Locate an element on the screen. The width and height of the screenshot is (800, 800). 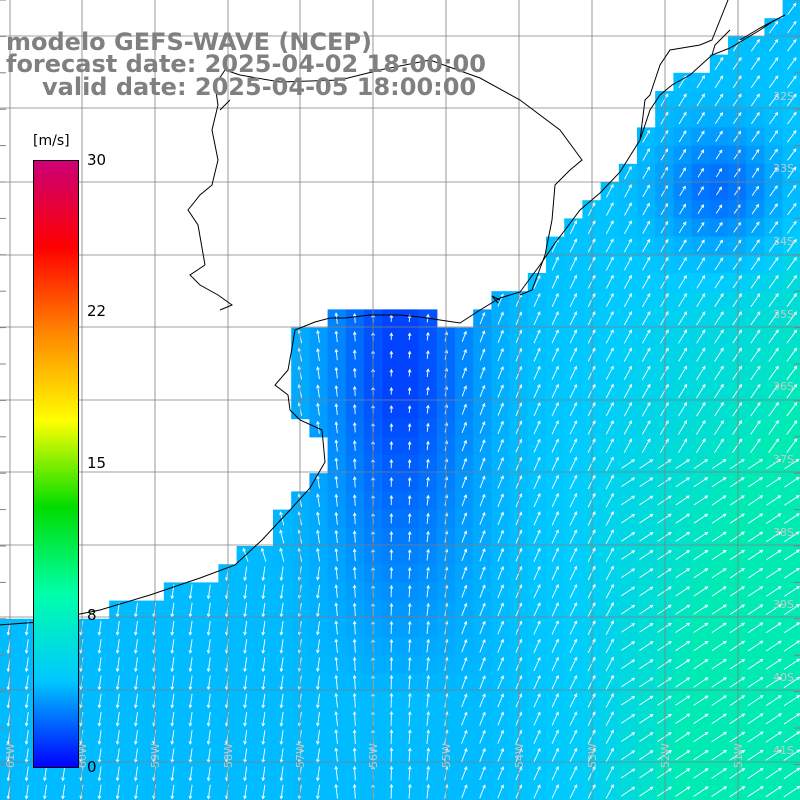
colorbar-tick-22: 22 is located at coordinates (97, 311).